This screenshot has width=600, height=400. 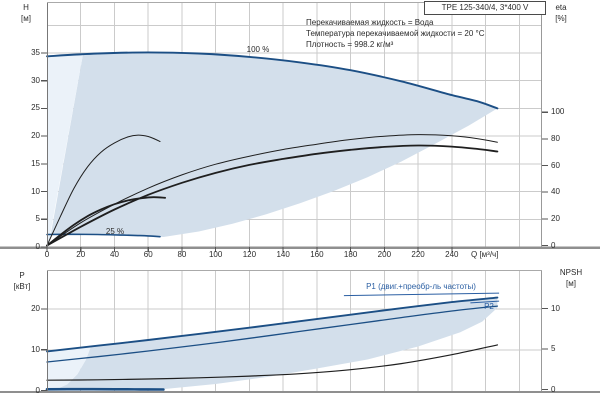 What do you see at coordinates (47, 254) in the screenshot?
I see `q-tick-label: 0` at bounding box center [47, 254].